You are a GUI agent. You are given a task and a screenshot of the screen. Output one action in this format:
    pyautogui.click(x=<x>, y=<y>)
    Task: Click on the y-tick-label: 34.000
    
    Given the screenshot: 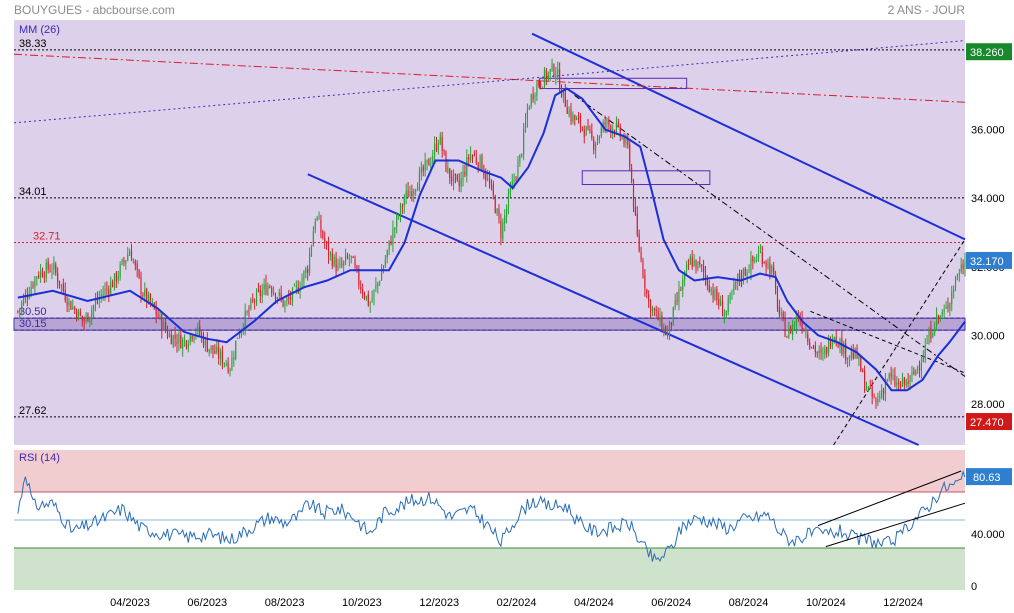 What is the action you would take?
    pyautogui.click(x=988, y=199)
    